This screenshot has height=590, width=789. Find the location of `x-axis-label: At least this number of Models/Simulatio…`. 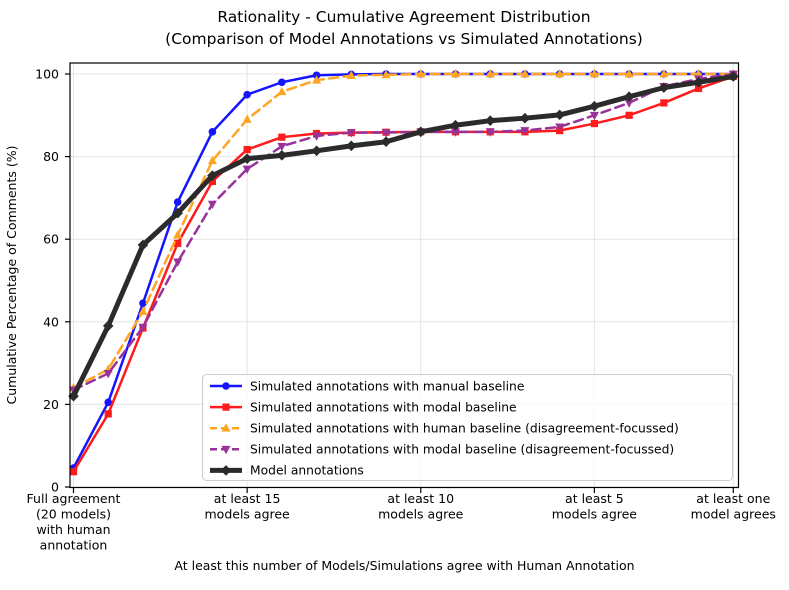

x-axis-label: At least this number of Models/Simulatio… is located at coordinates (404, 565).